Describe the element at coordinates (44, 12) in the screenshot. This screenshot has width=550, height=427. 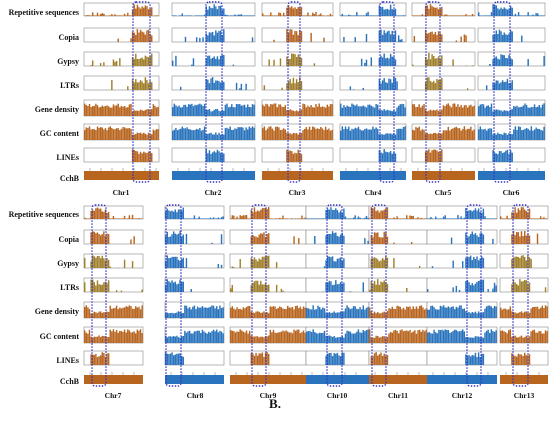
I see `track-label-repetitive-sequences: Repetitive sequences` at that location.